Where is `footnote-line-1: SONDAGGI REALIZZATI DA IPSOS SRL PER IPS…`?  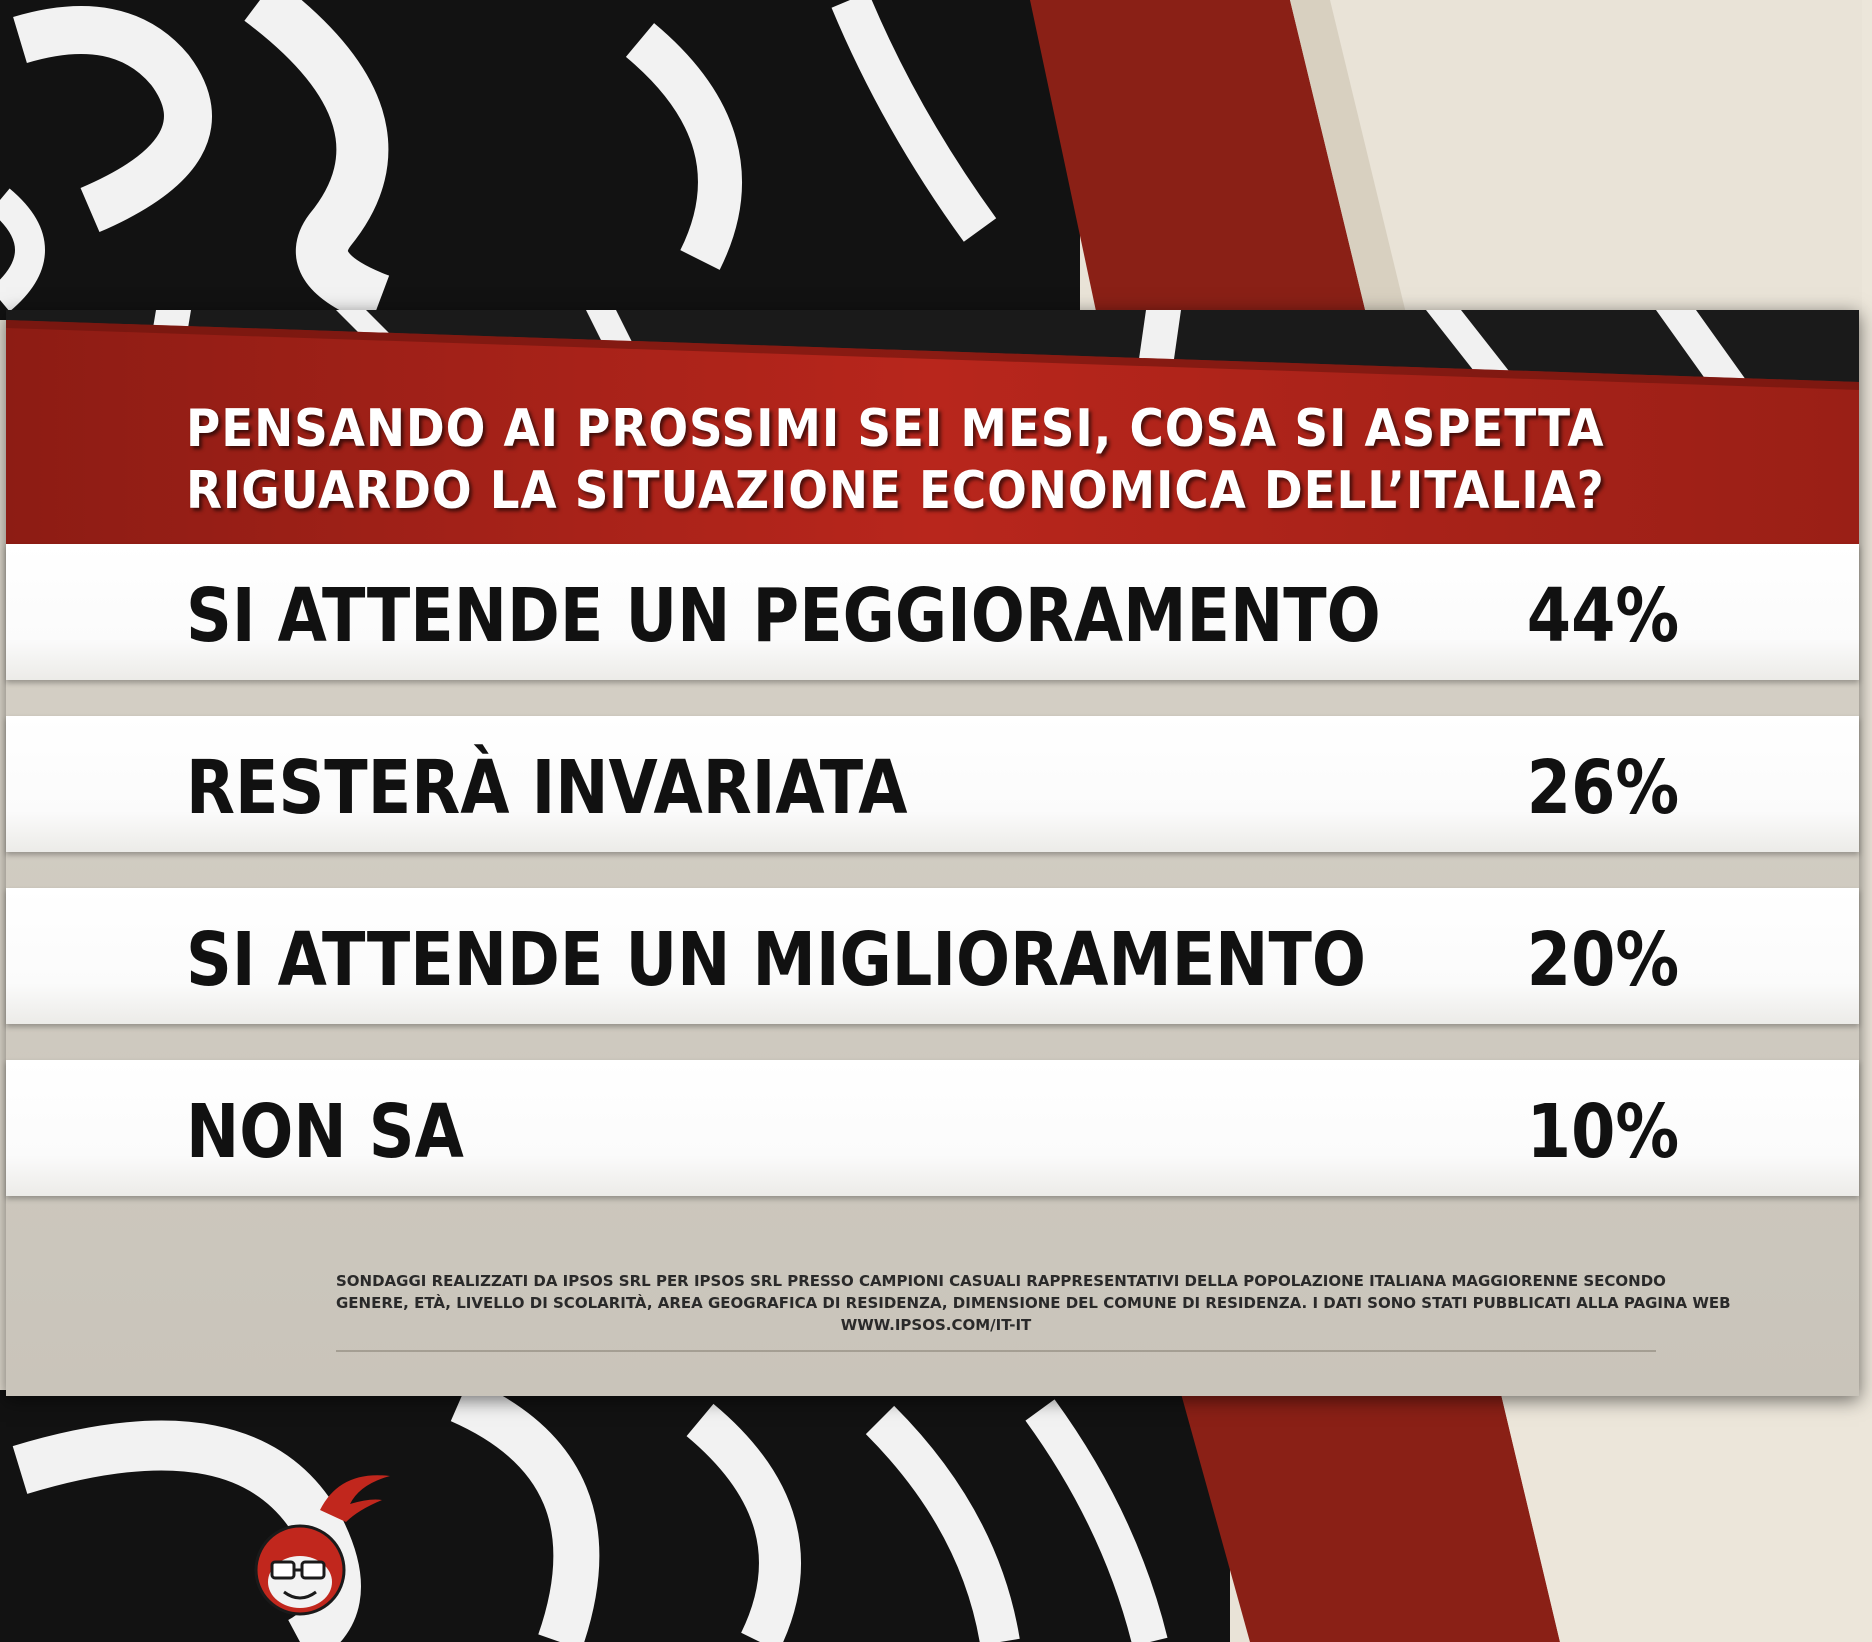
footnote-line-1: SONDAGGI REALIZZATI DA IPSOS SRL PER IPS… is located at coordinates (1001, 1281).